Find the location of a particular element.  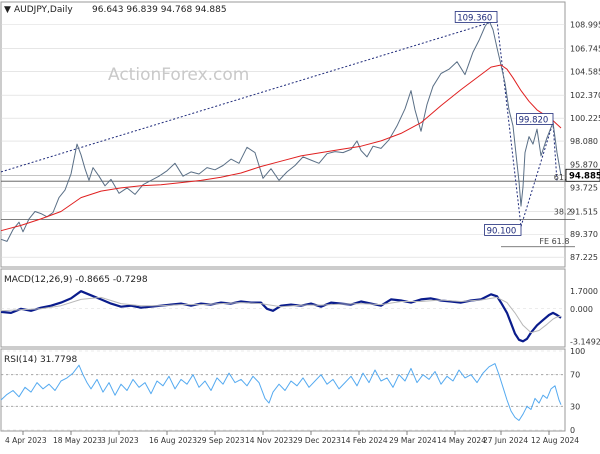

annotation-layer: 109.360 99.820 90.100 61.8 38.2 FE 61.8 is located at coordinates (513, 128).